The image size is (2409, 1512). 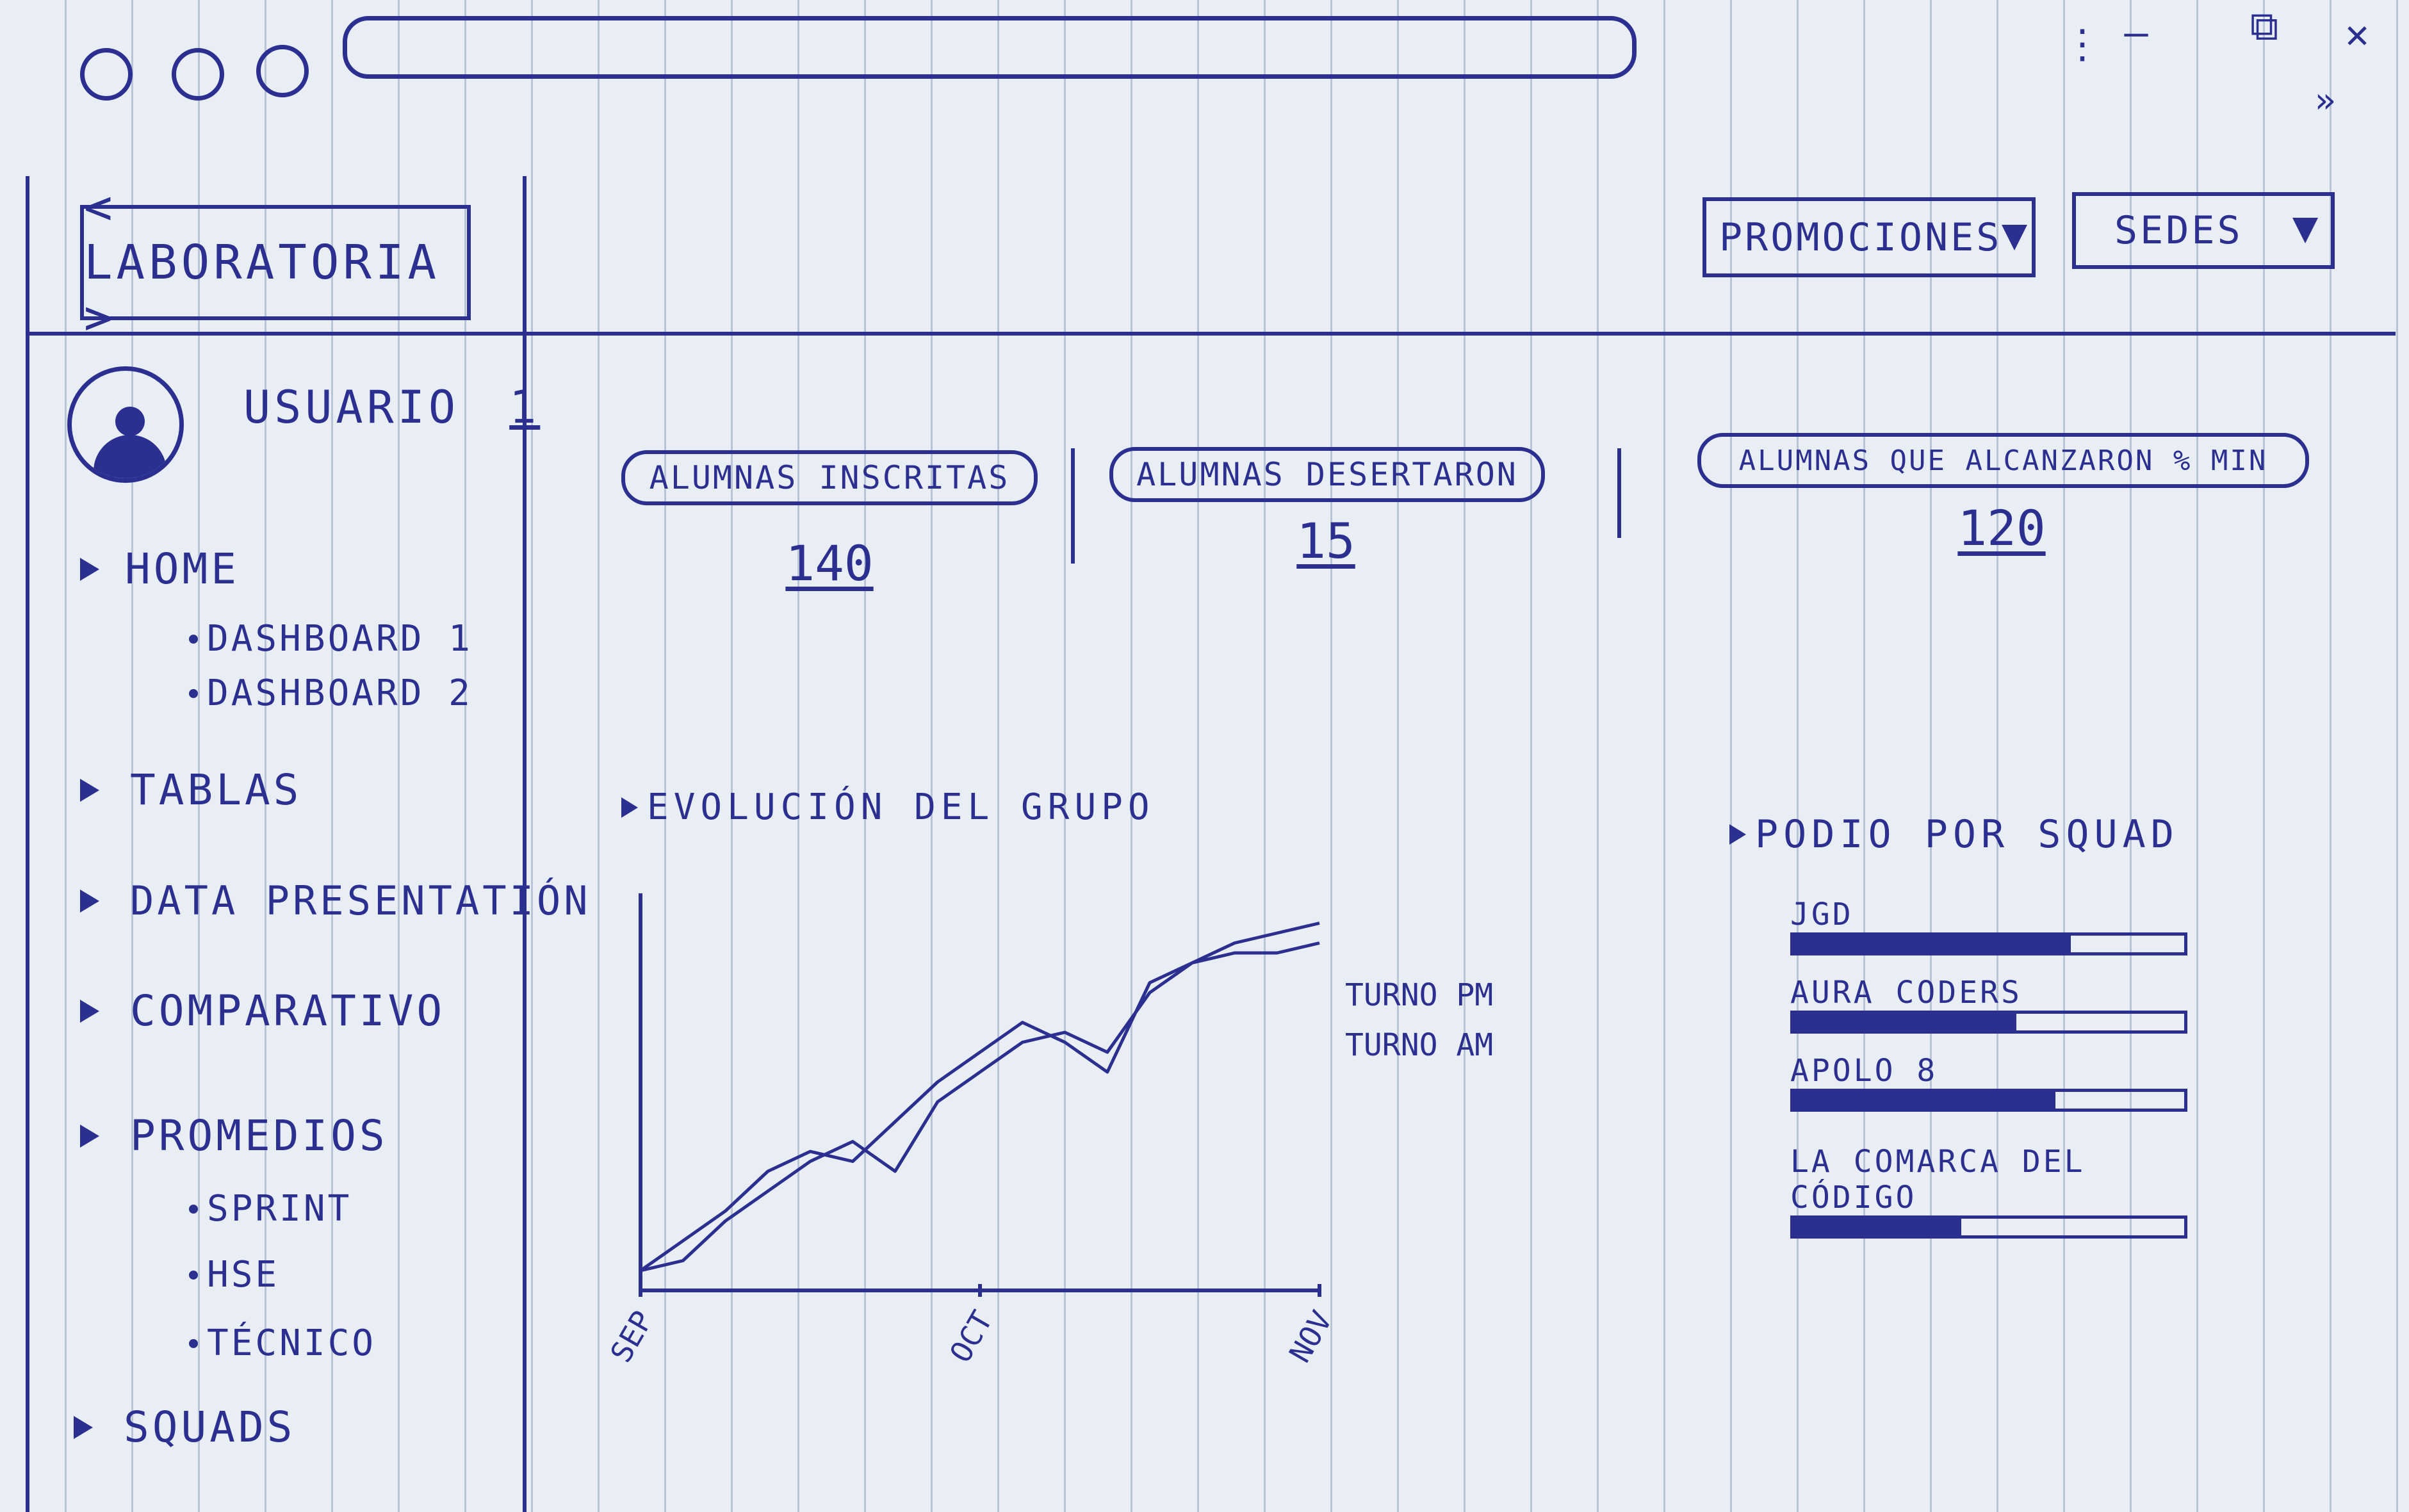 I want to click on x-tick-label: SEP, so click(x=634, y=1337).